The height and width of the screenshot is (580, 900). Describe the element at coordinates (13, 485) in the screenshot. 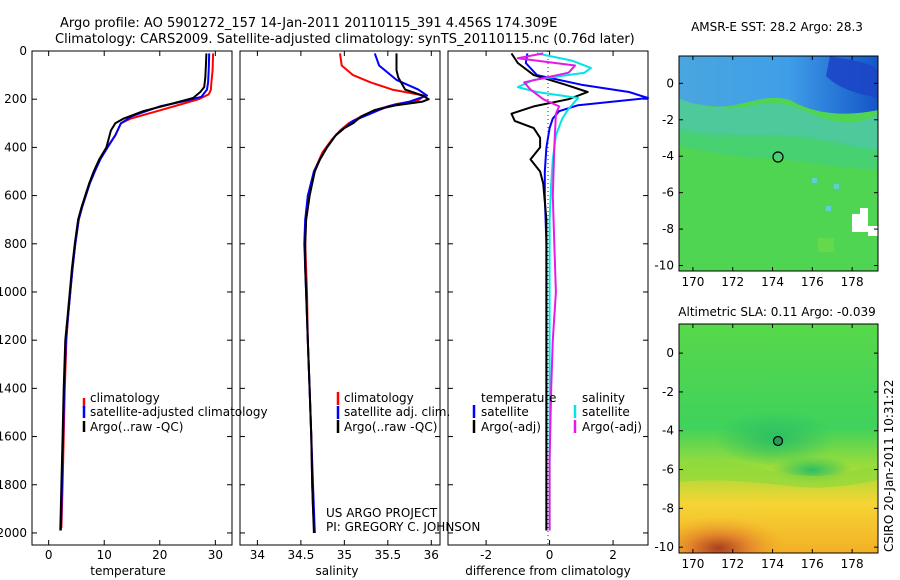

I see `y-tick-label: 1800` at that location.